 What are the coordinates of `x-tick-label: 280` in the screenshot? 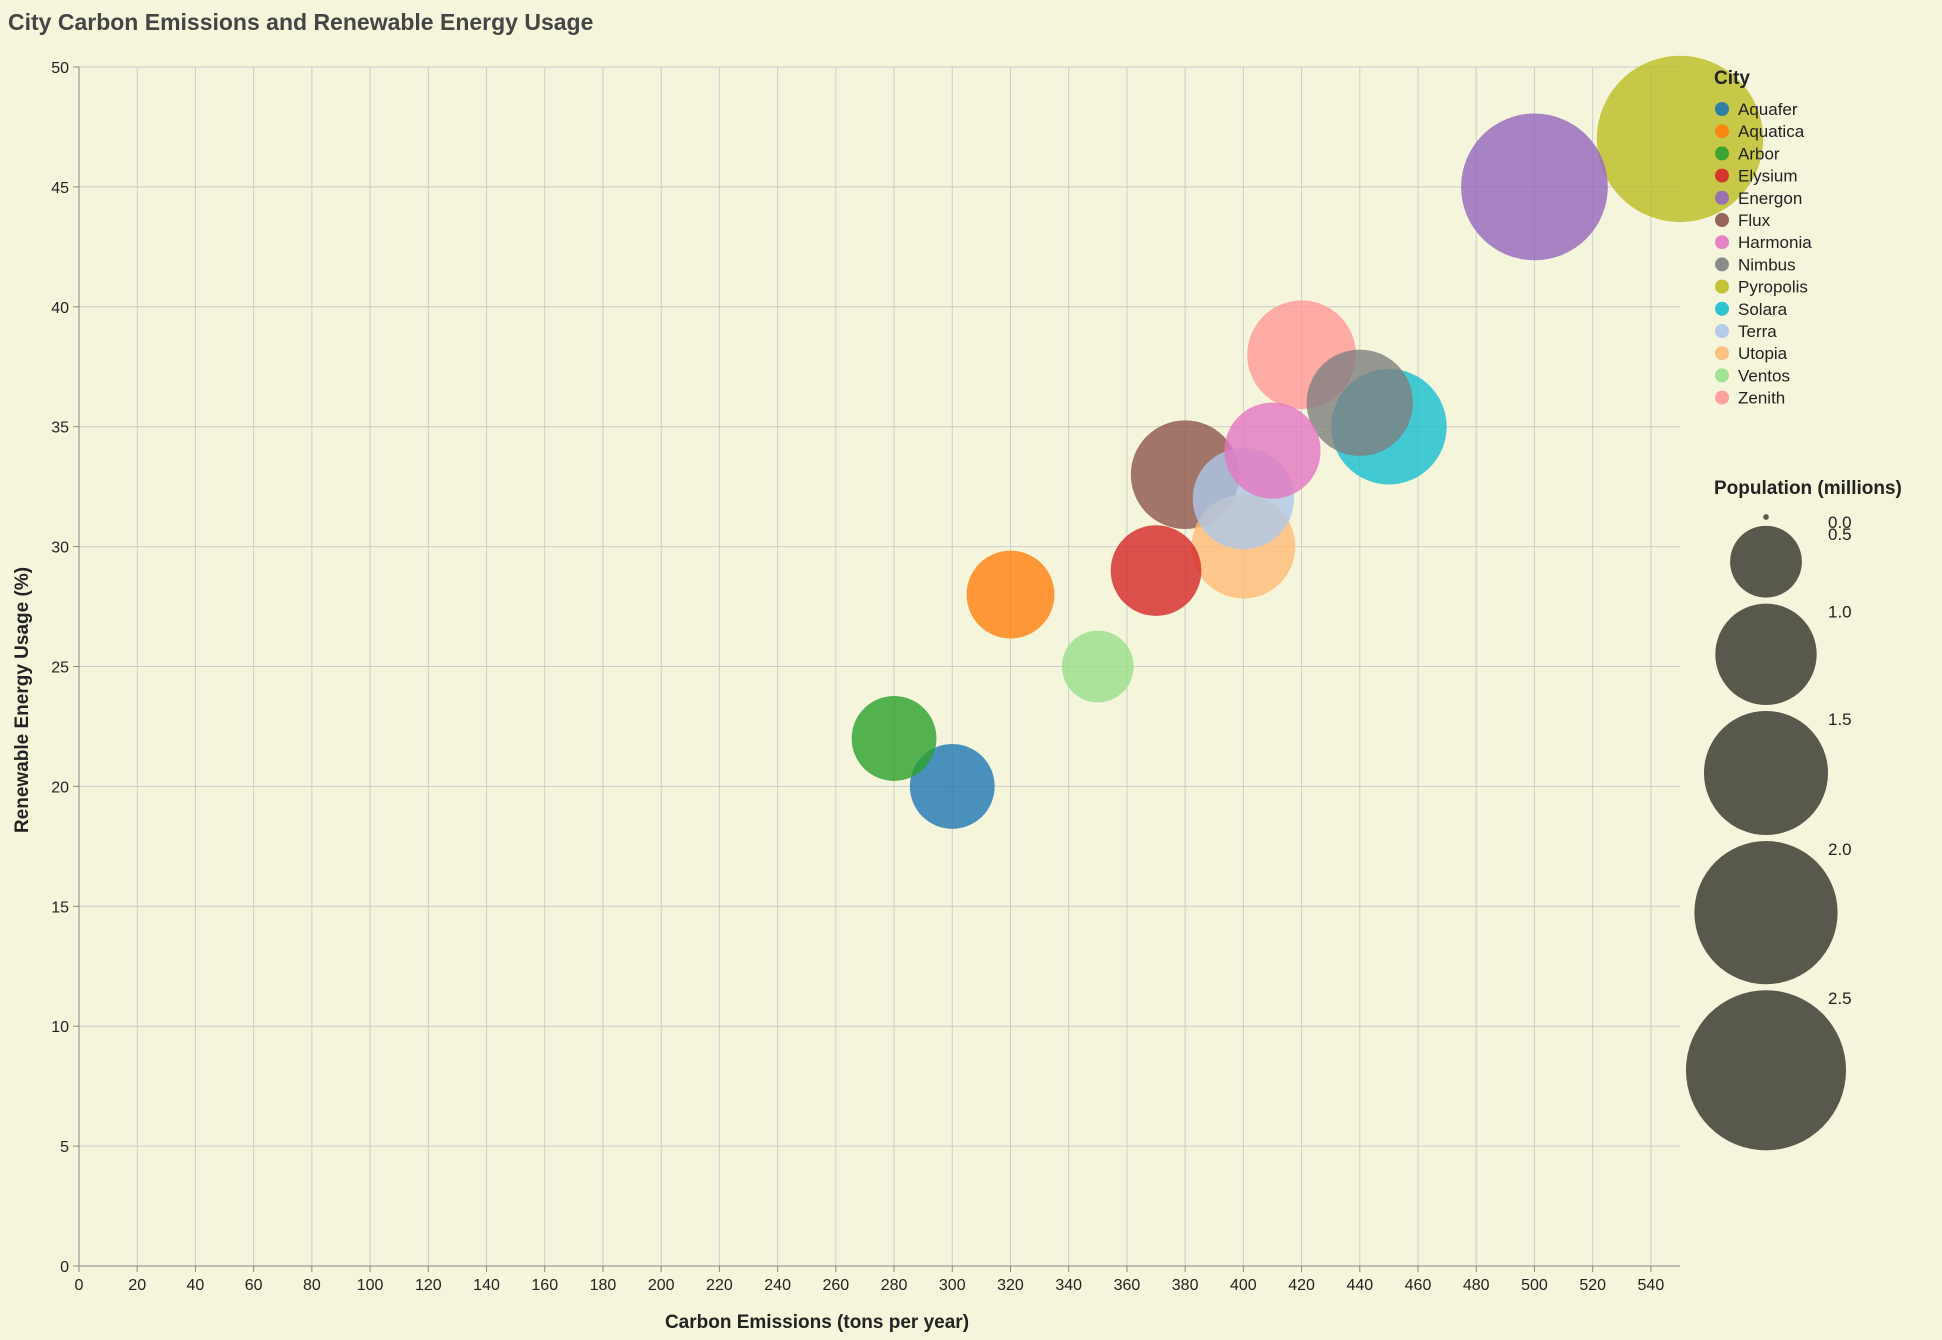 It's located at (894, 1285).